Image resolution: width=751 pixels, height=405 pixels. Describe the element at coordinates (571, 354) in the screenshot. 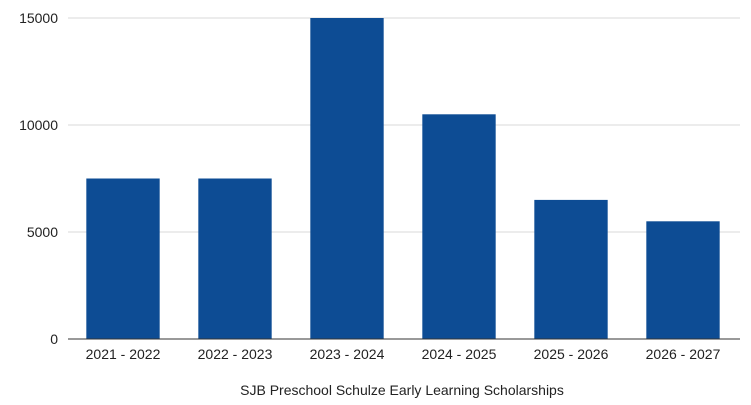

I see `x-tick-label: 2025 - 2026` at that location.